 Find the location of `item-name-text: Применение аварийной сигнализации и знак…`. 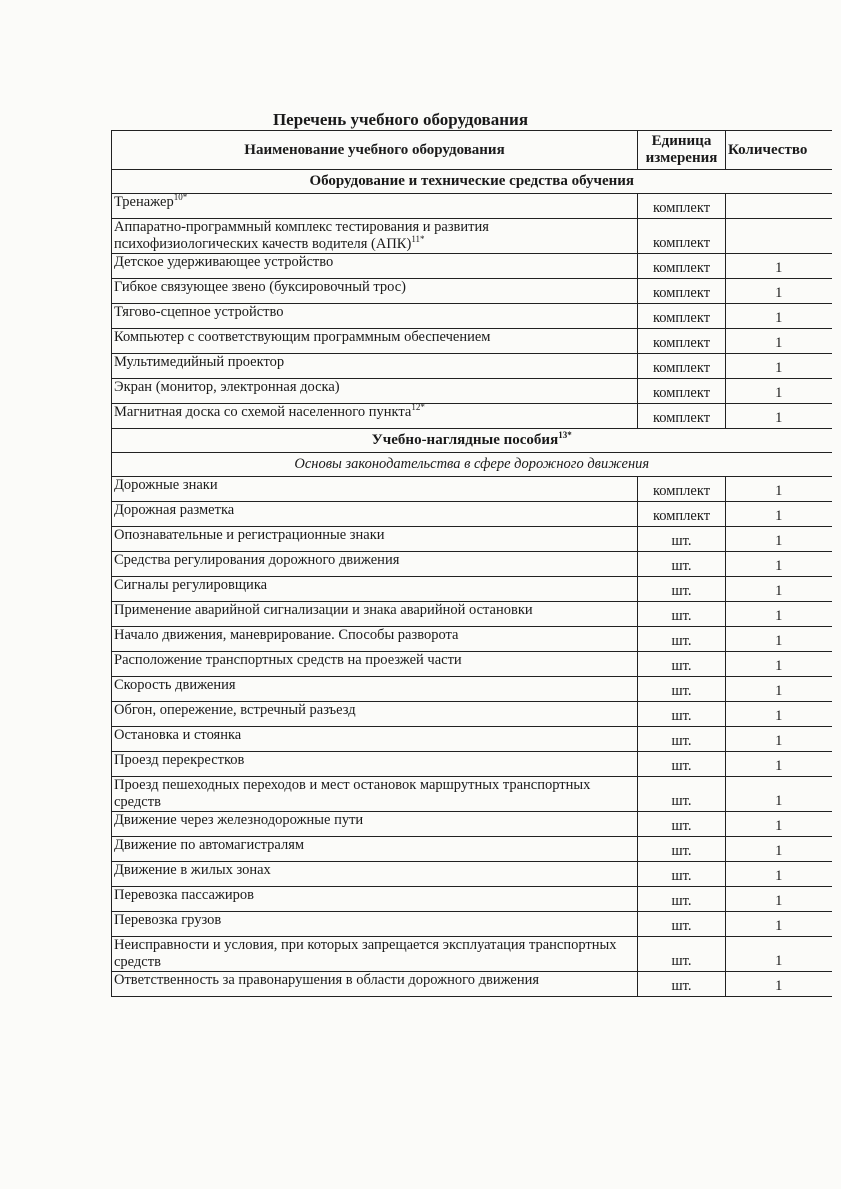

item-name-text: Применение аварийной сигнализации и знак… is located at coordinates (323, 610).